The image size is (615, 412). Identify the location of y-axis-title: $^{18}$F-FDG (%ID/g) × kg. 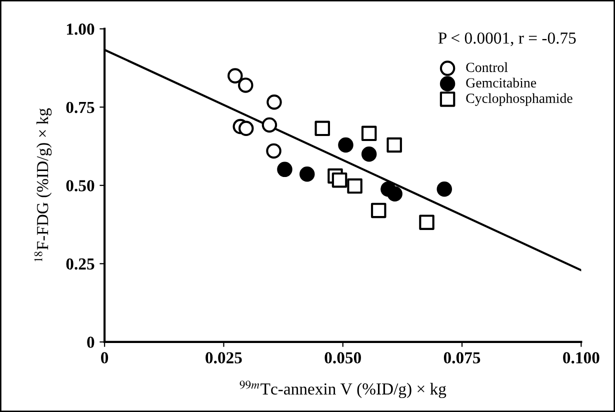
(43, 185).